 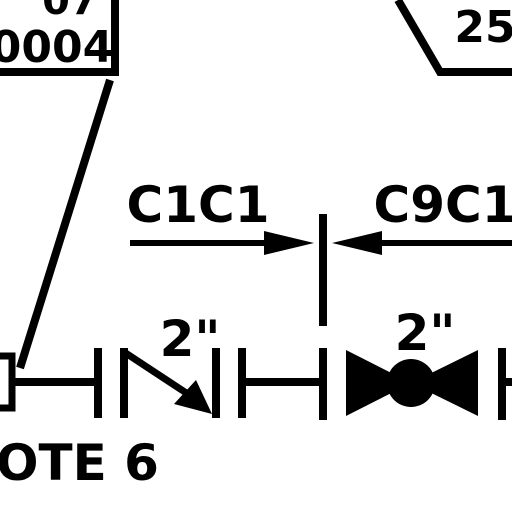 What do you see at coordinates (425, 333) in the screenshot?
I see `pipe-size-right: 2"` at bounding box center [425, 333].